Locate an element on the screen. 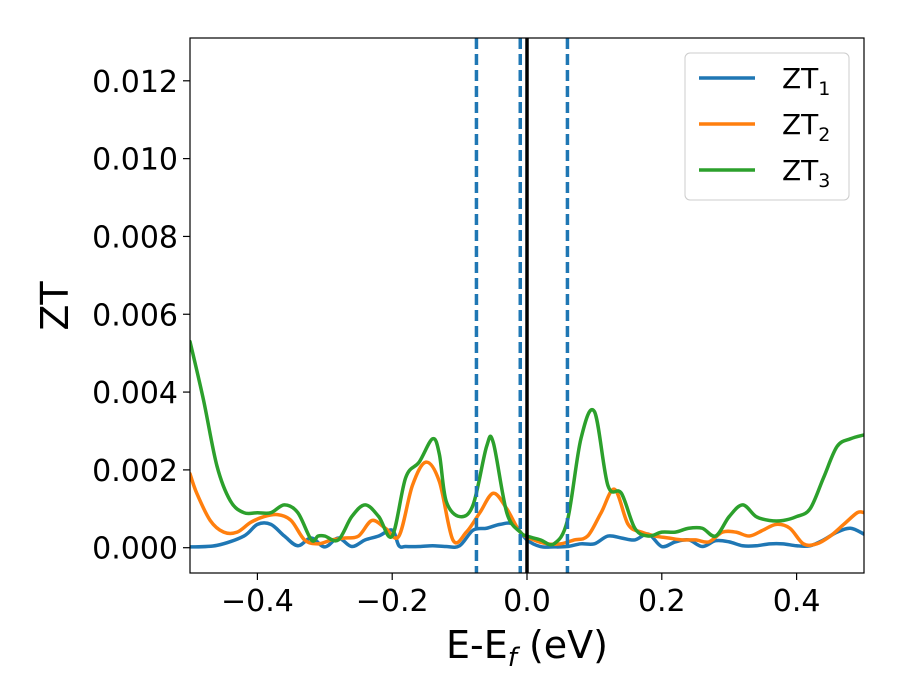 This screenshot has height=700, width=900. y-tick-label: 0.006 is located at coordinates (135, 315).